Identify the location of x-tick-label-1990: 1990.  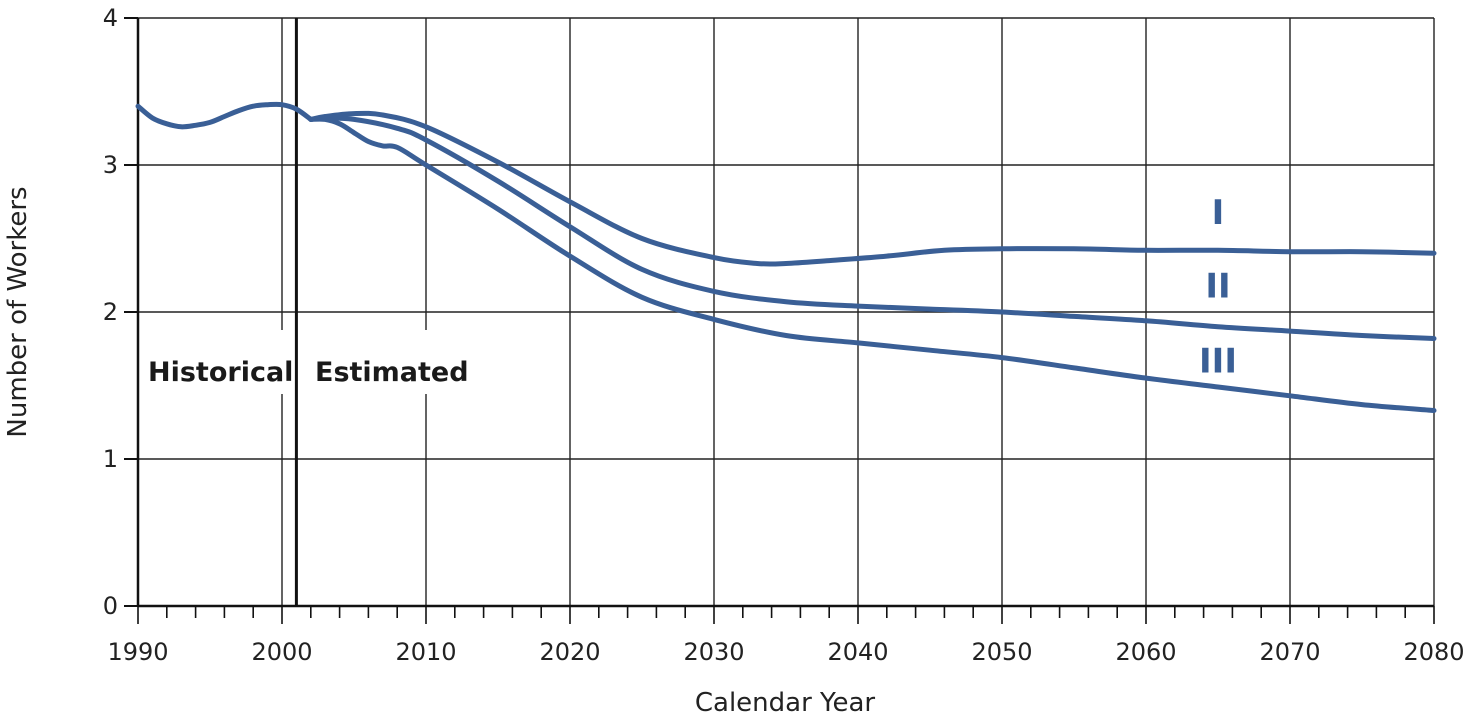
(137, 652).